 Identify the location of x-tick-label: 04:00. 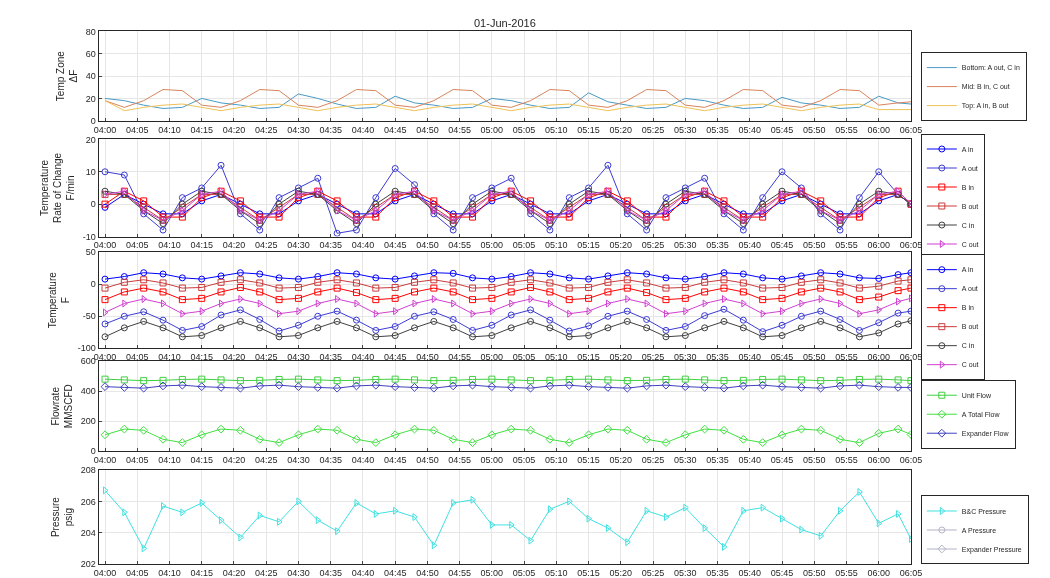
(105, 129).